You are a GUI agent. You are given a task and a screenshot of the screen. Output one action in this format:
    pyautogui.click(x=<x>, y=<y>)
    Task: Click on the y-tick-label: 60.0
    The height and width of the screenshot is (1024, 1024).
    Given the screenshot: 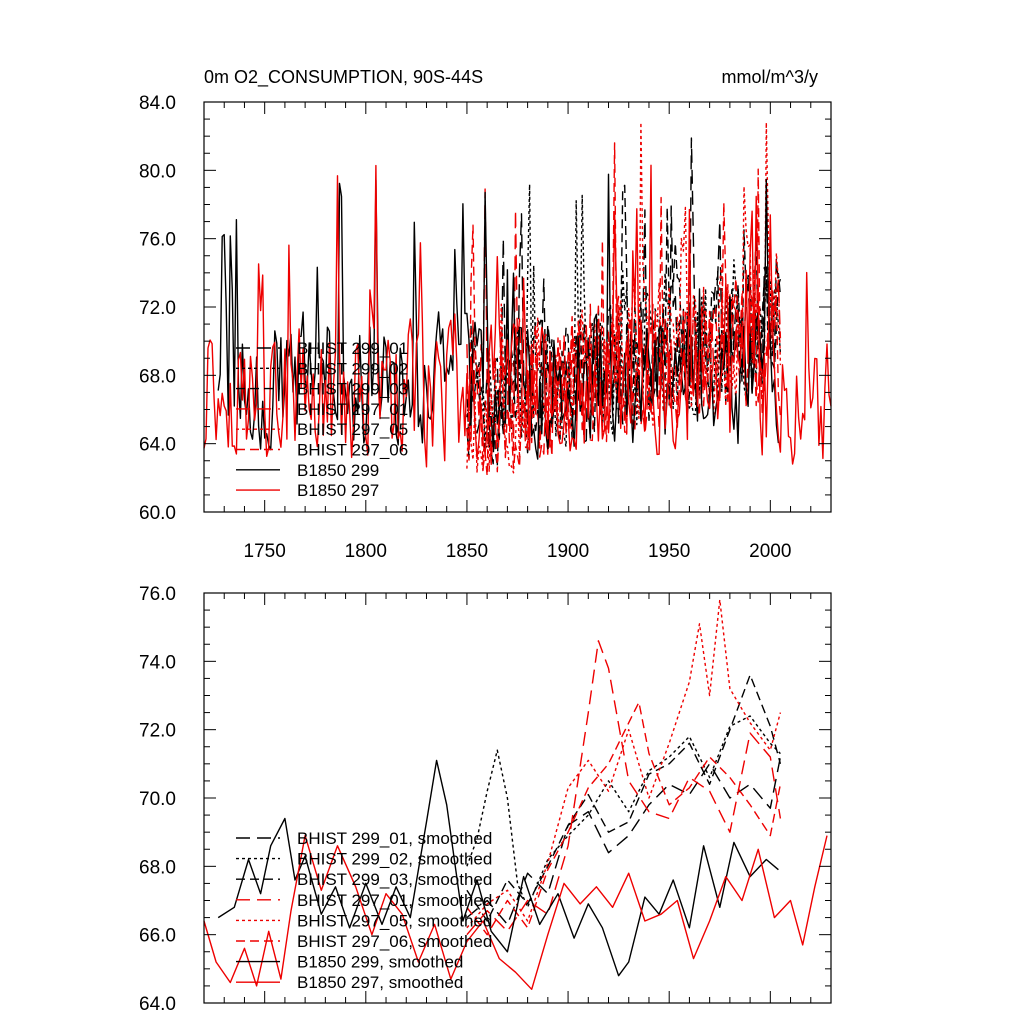 What is the action you would take?
    pyautogui.click(x=157, y=513)
    